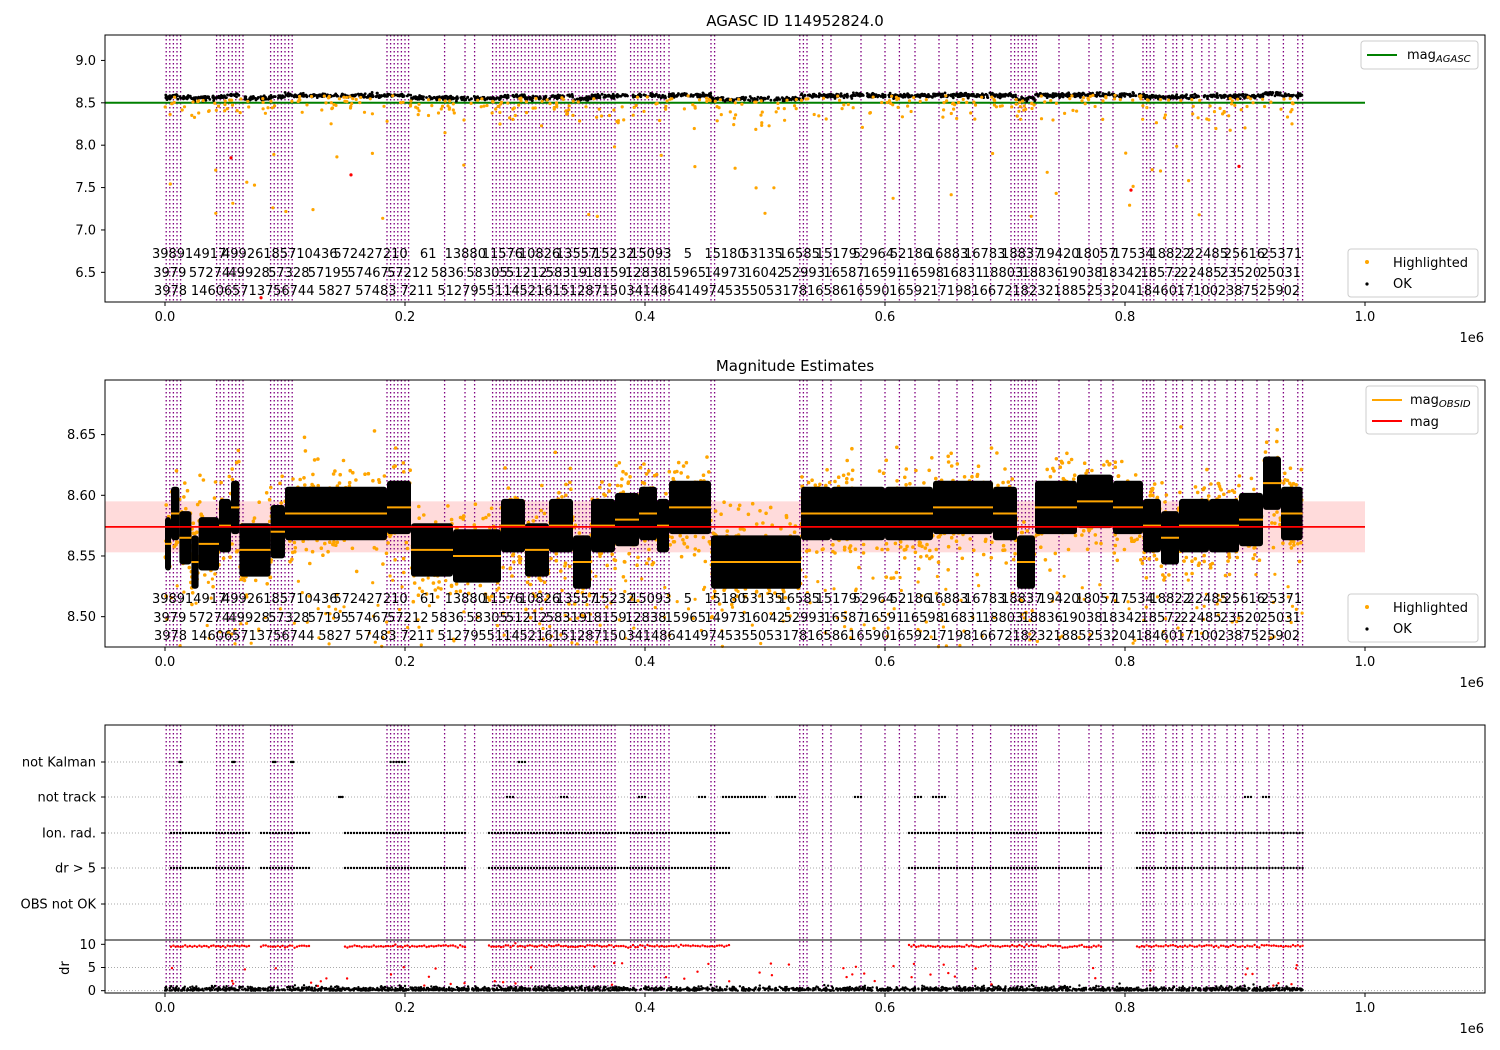  Describe the element at coordinates (375, 291) in the screenshot. I see `obsid-label: 57483` at that location.